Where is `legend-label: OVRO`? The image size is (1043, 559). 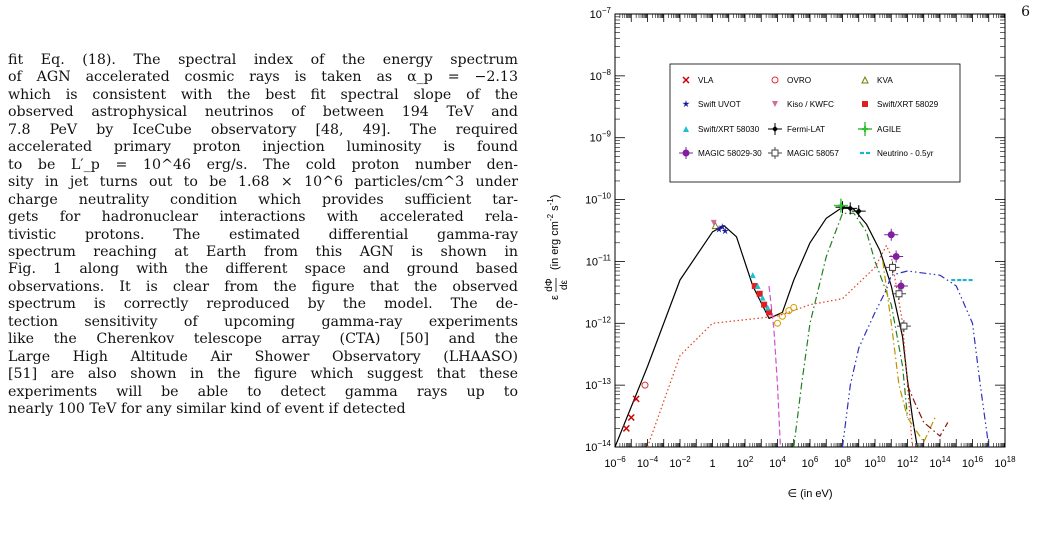 legend-label: OVRO is located at coordinates (799, 80).